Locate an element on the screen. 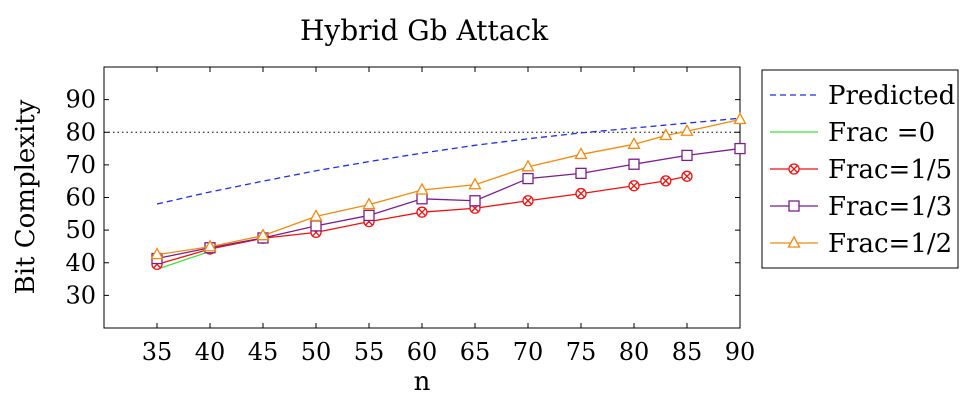 The height and width of the screenshot is (398, 964). x-tick-label: 85 is located at coordinates (687, 352).